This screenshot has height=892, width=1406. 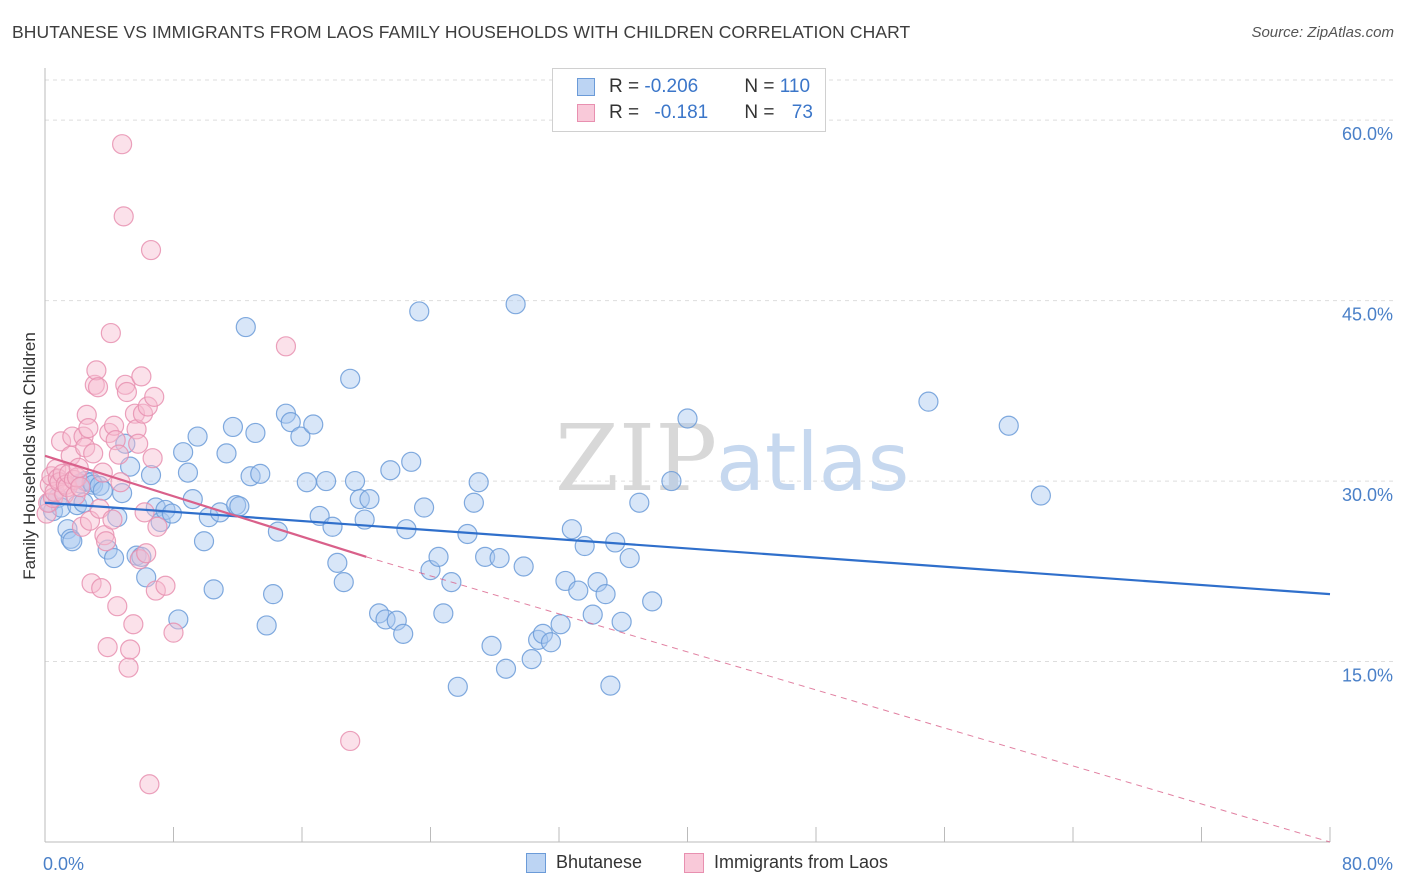 I want to click on correlation-legend: R = -0.206 N = 110 R = -0.181 N = 73, so click(x=689, y=100).